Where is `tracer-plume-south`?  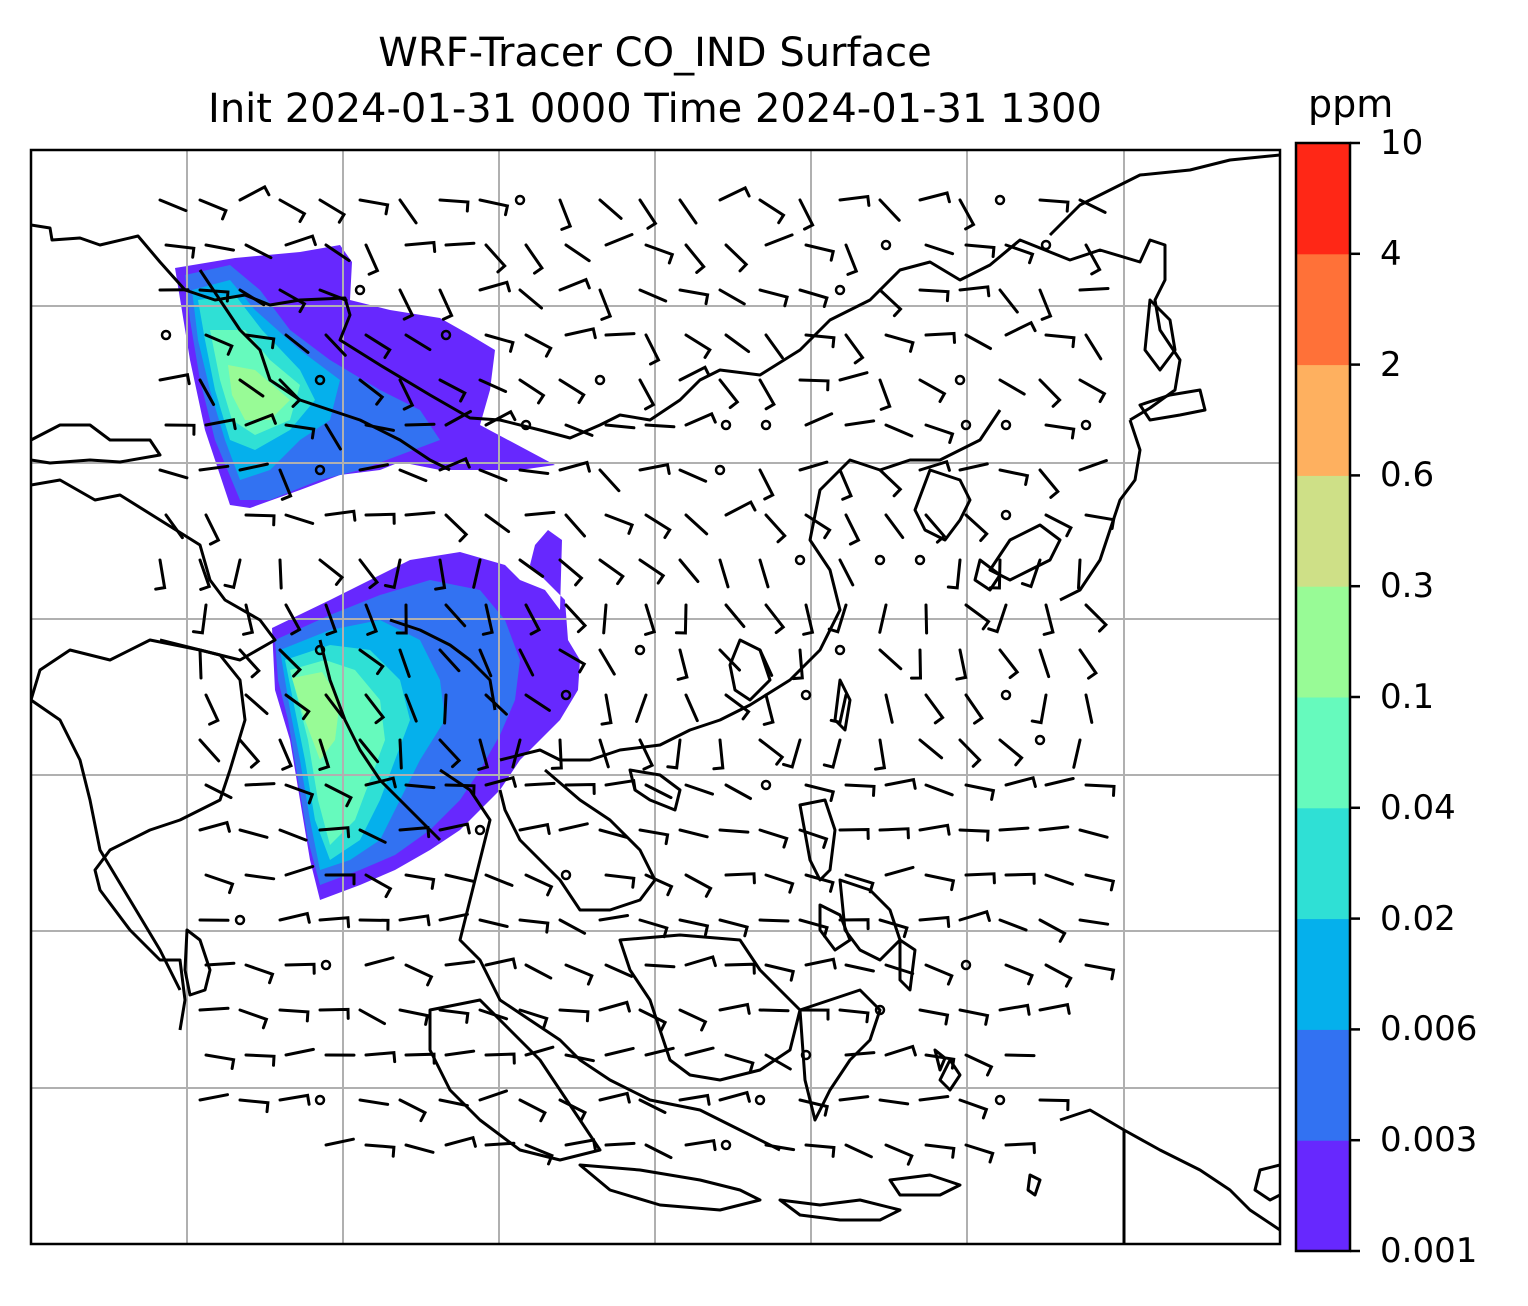
tracer-plume-south is located at coordinates (426, 715).